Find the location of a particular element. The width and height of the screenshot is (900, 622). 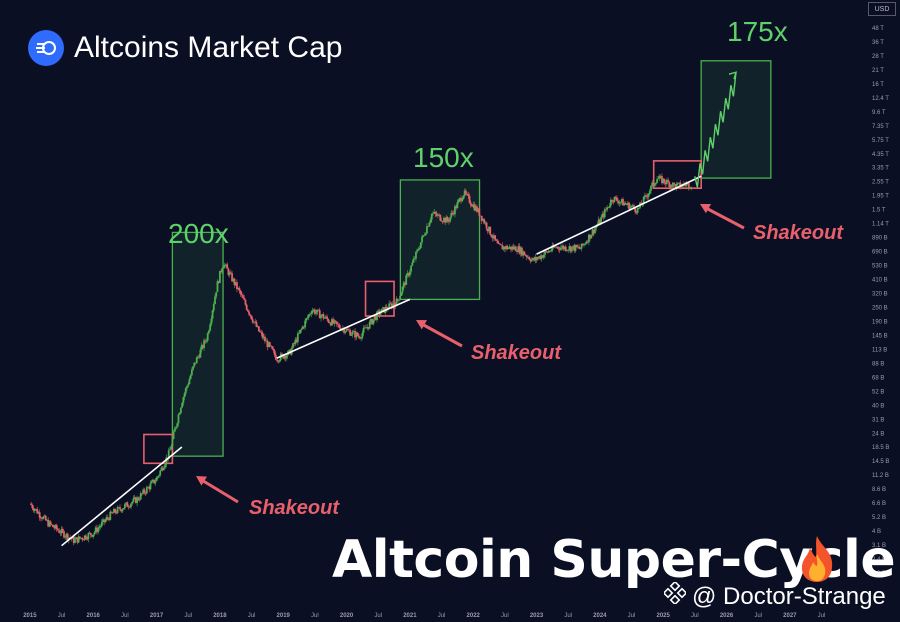

currency-badge: USD is located at coordinates (882, 9).